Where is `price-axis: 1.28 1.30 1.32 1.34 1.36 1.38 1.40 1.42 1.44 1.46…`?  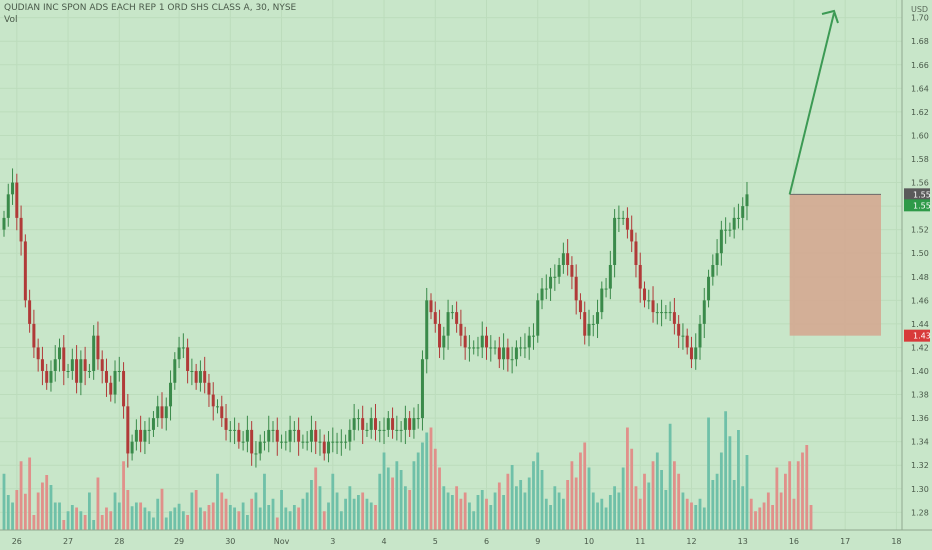 price-axis: 1.28 1.30 1.32 1.34 1.36 1.38 1.40 1.42 1.44 1.46… is located at coordinates (920, 266).